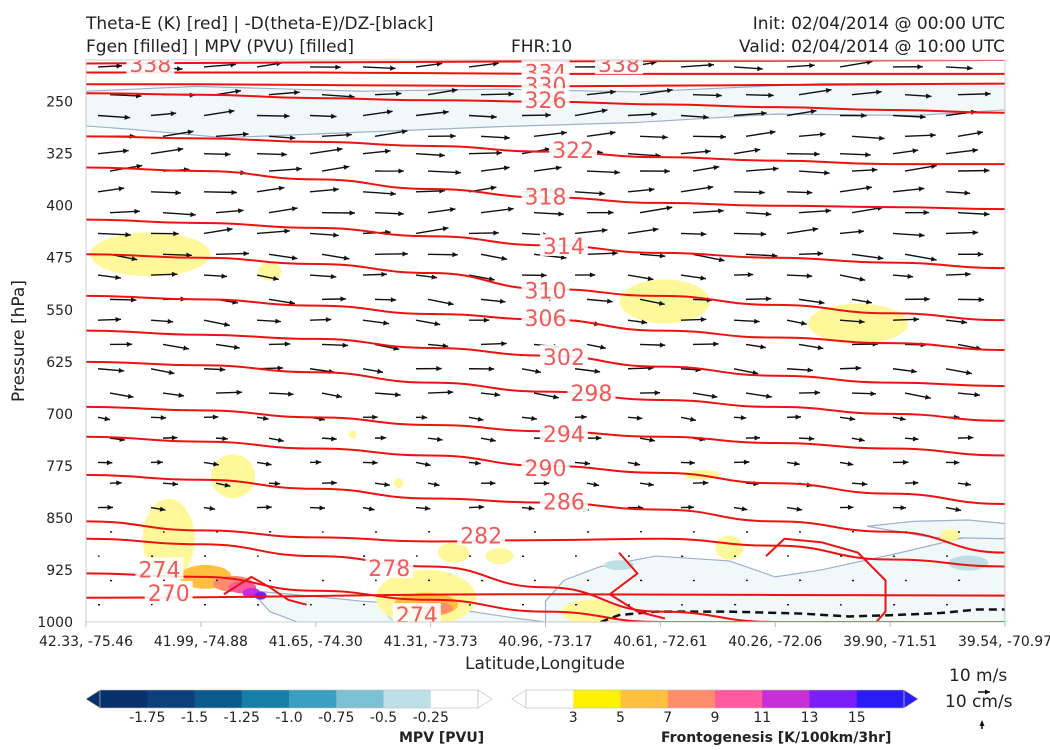  What do you see at coordinates (857, 718) in the screenshot?
I see `colorbar-tick-label: 15` at bounding box center [857, 718].